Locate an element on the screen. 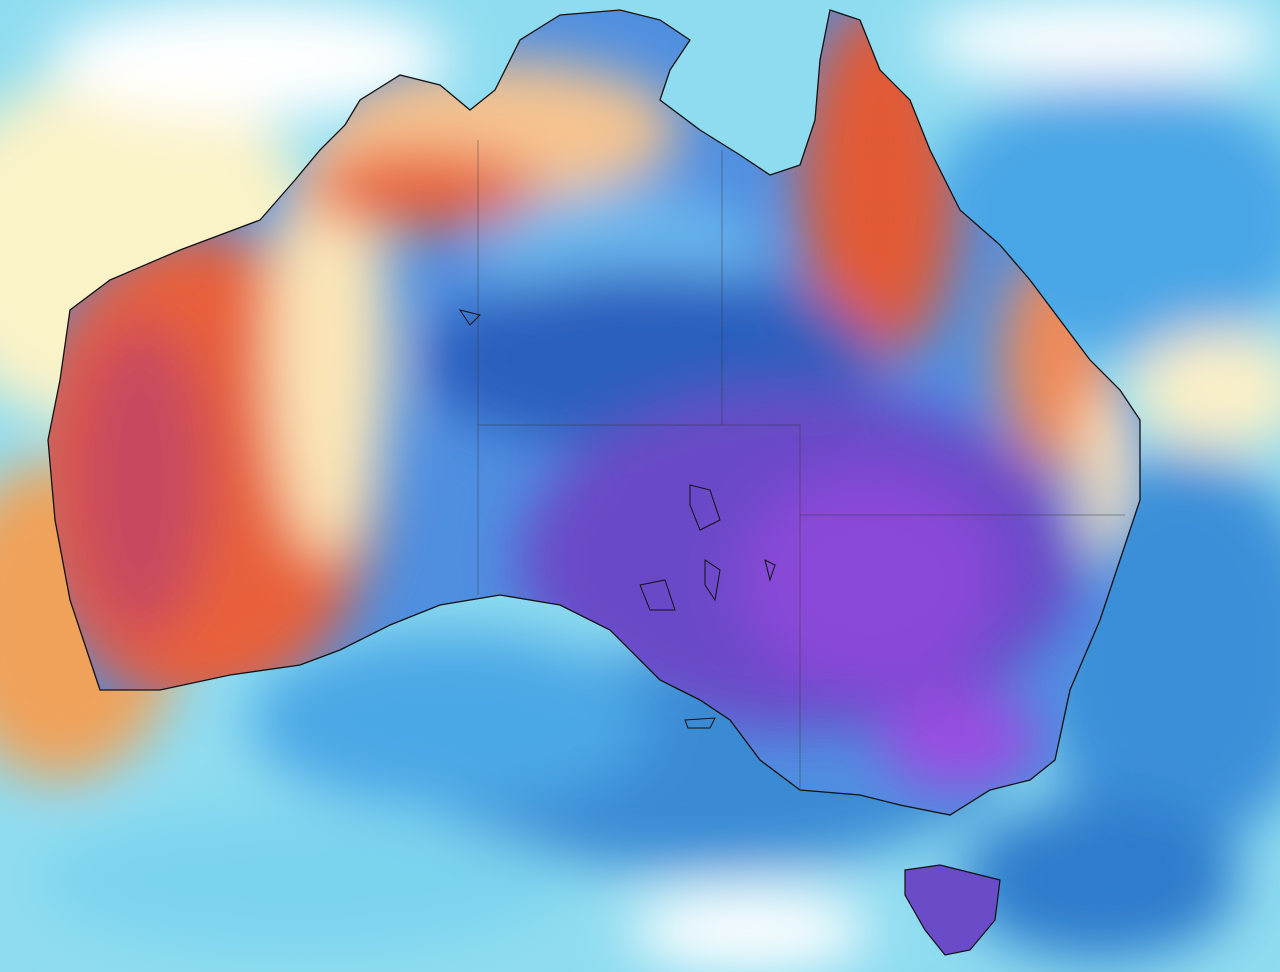  tasmania is located at coordinates (952, 910).